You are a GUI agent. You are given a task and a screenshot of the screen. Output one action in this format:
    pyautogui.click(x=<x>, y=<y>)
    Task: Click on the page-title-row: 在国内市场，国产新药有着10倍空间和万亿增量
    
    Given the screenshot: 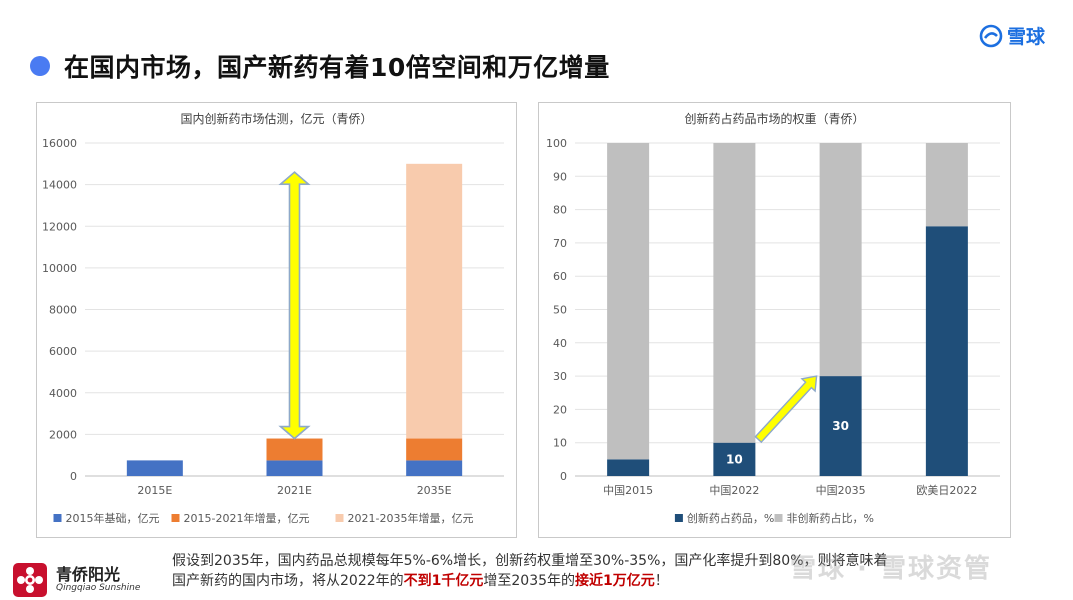 What is the action you would take?
    pyautogui.click(x=320, y=66)
    